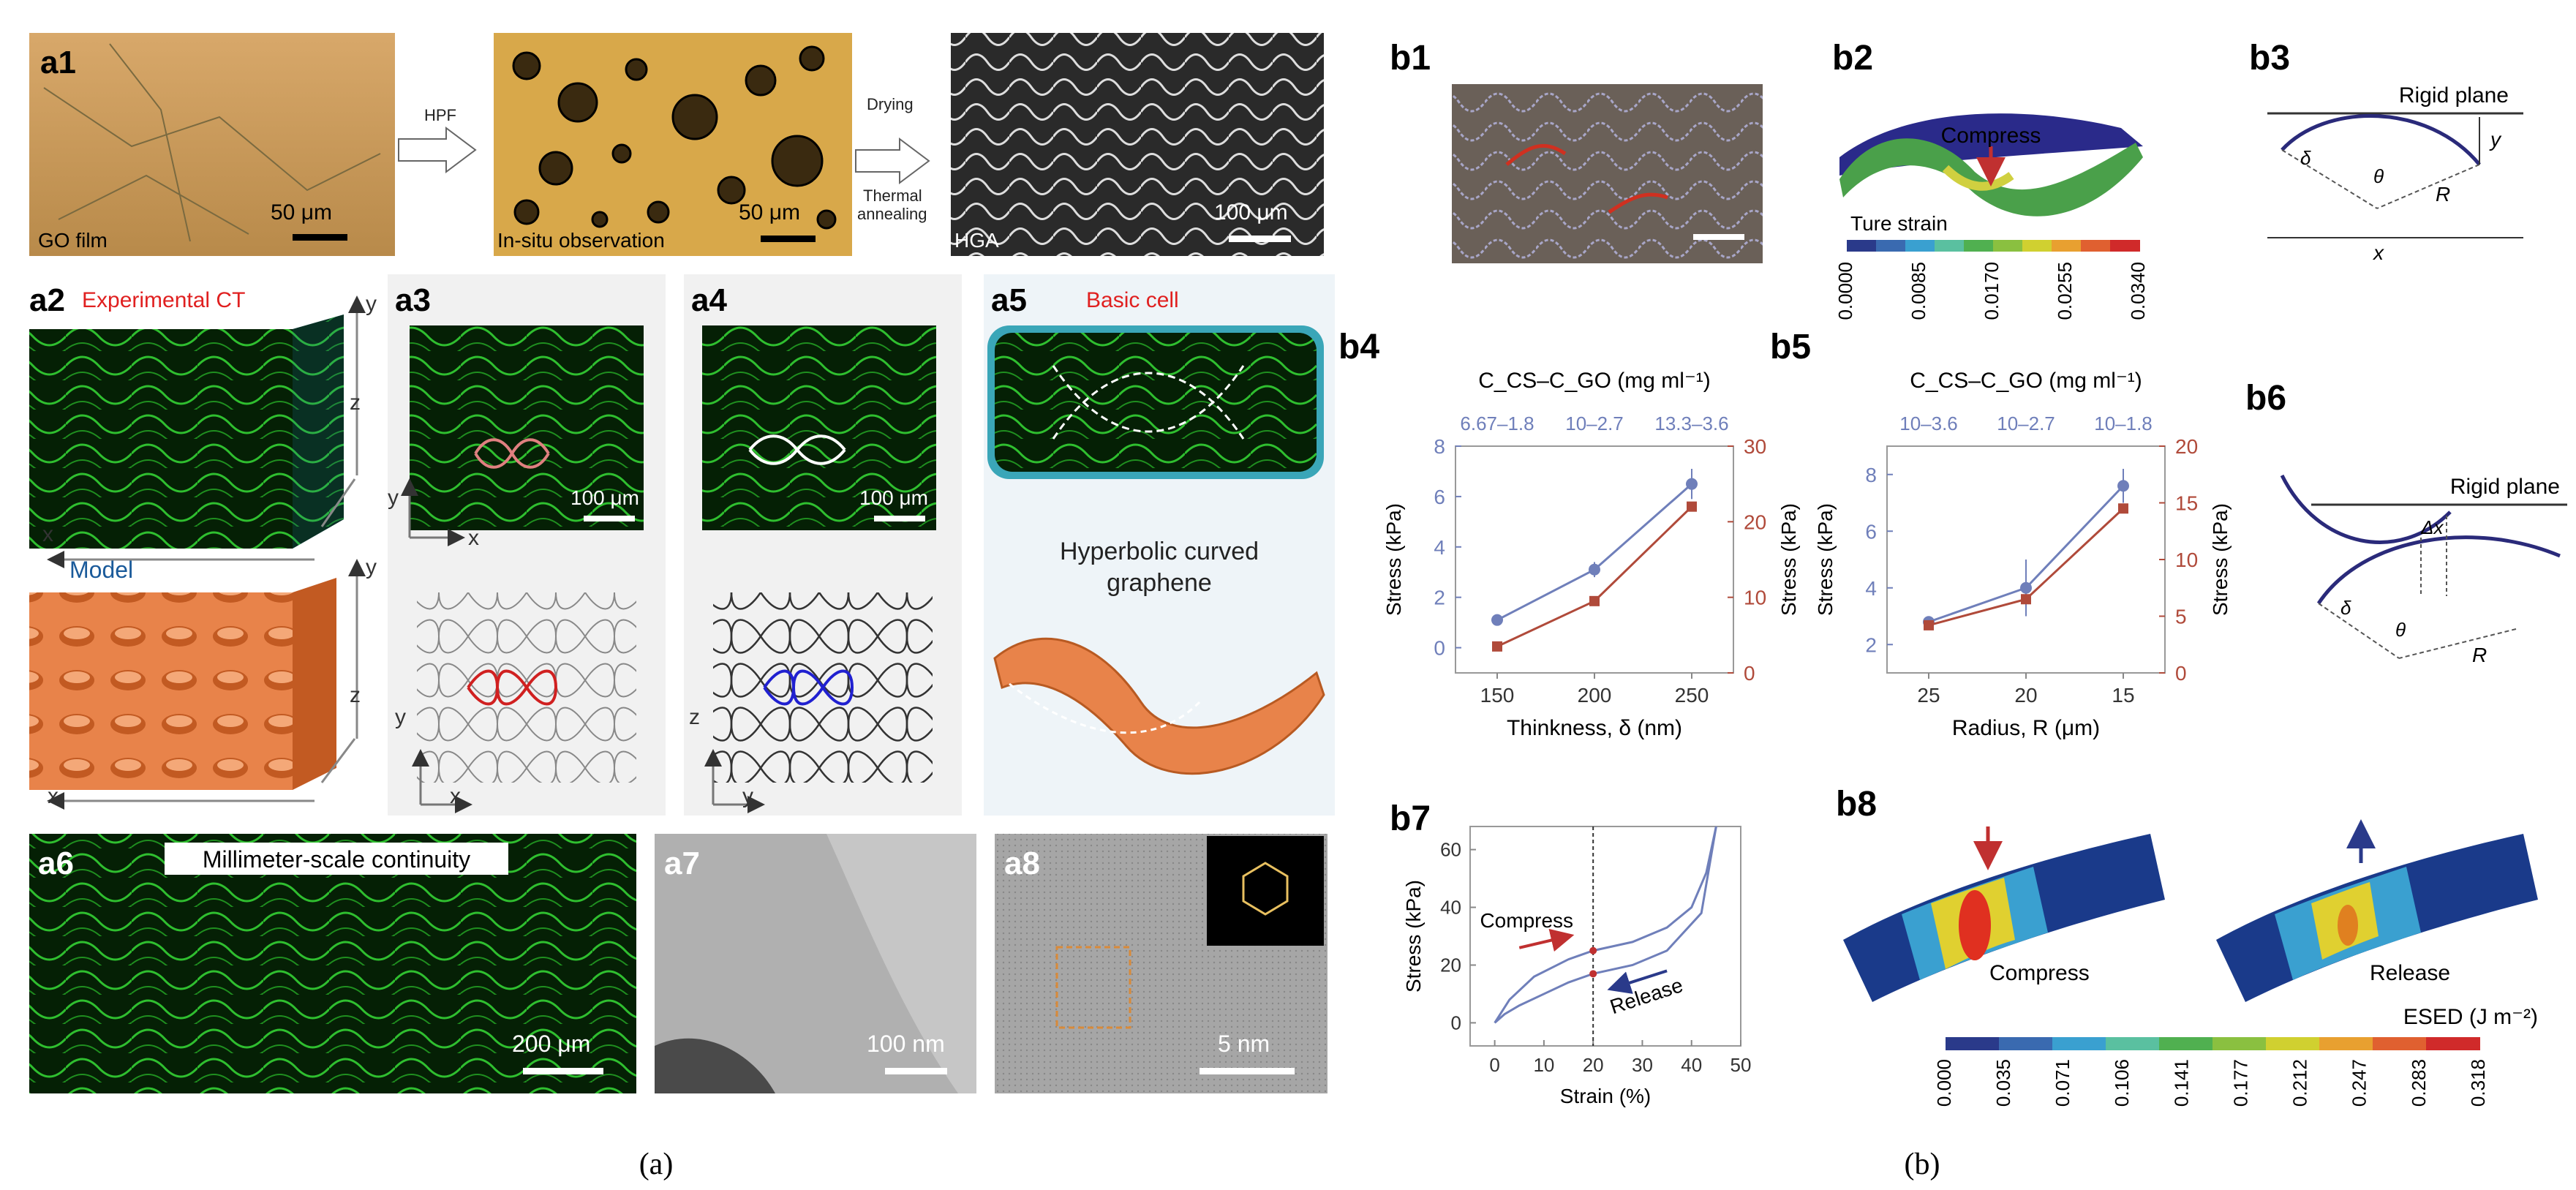  I want to click on y-tick-label-left: 4, so click(1871, 589).